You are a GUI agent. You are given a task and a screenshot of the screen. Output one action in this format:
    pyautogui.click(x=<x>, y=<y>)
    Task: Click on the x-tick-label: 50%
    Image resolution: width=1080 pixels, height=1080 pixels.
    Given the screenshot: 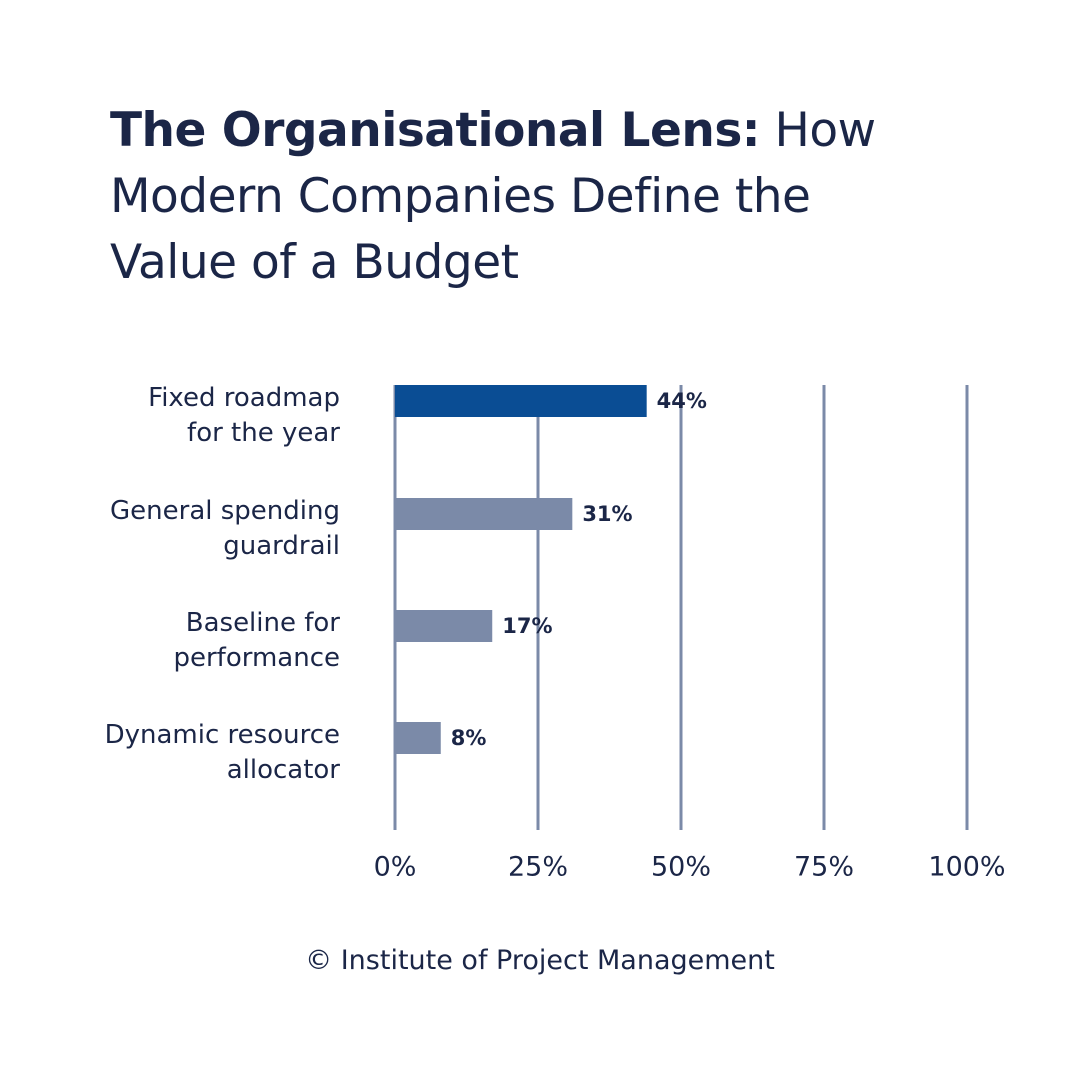 What is the action you would take?
    pyautogui.click(x=681, y=867)
    